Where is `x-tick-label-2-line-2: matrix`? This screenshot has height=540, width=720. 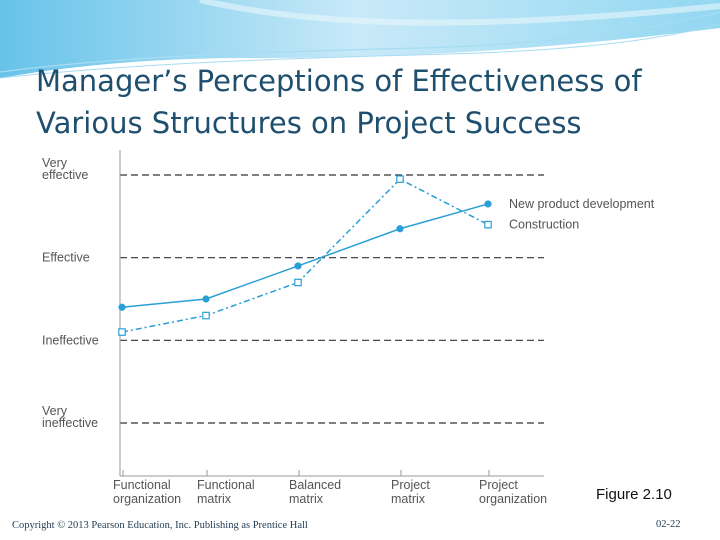
x-tick-label-2-line-2: matrix is located at coordinates (214, 499).